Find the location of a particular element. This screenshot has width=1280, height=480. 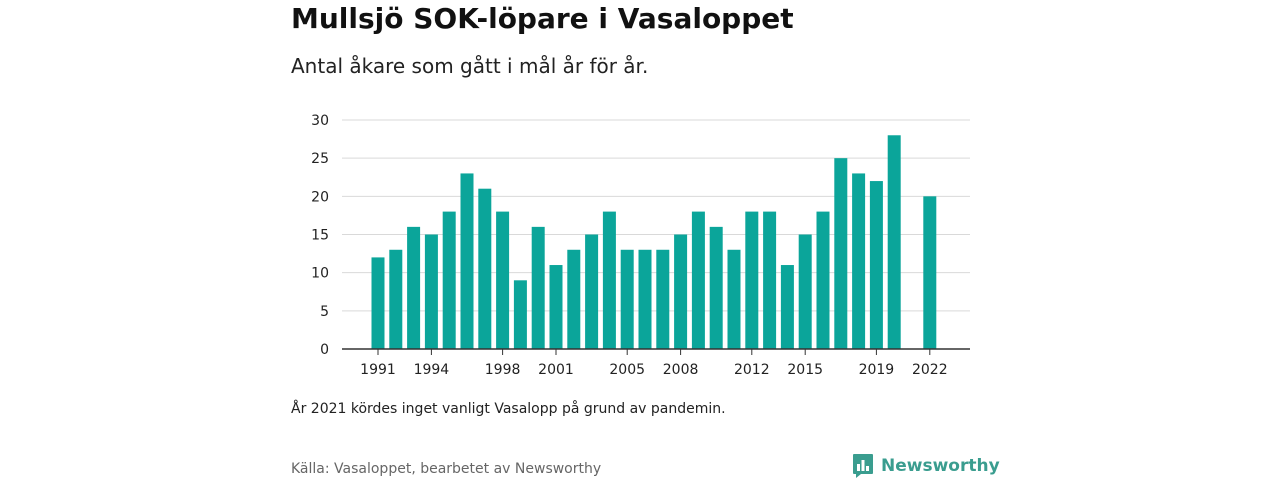

newsworthy-bar-chart-icon is located at coordinates (863, 466).